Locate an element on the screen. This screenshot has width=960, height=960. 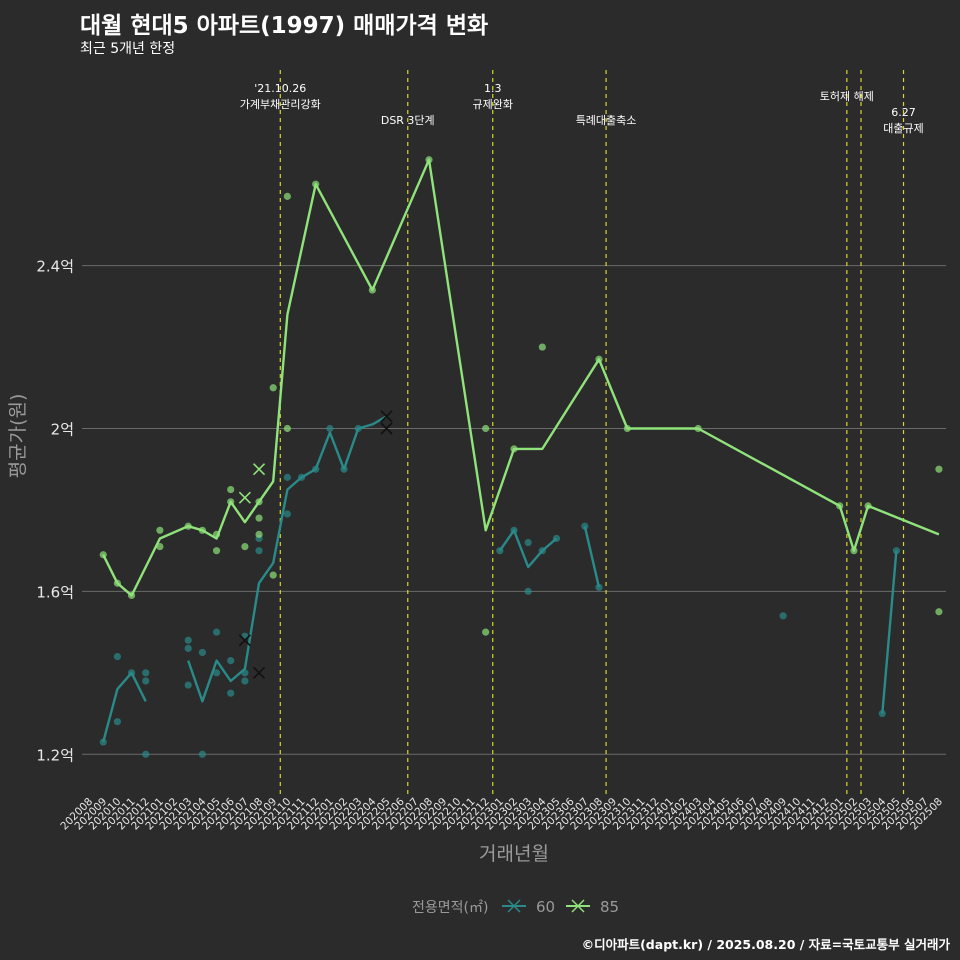
event-label: 특례대출축소 is located at coordinates (606, 120).